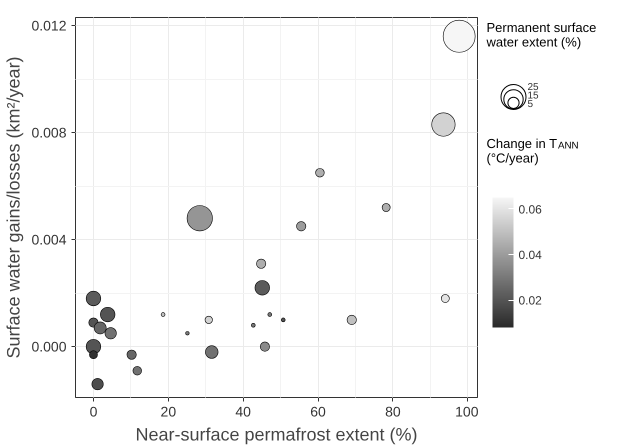 This screenshot has width=639, height=447. What do you see at coordinates (534, 96) in the screenshot?
I see `legend-label: 15` at bounding box center [534, 96].